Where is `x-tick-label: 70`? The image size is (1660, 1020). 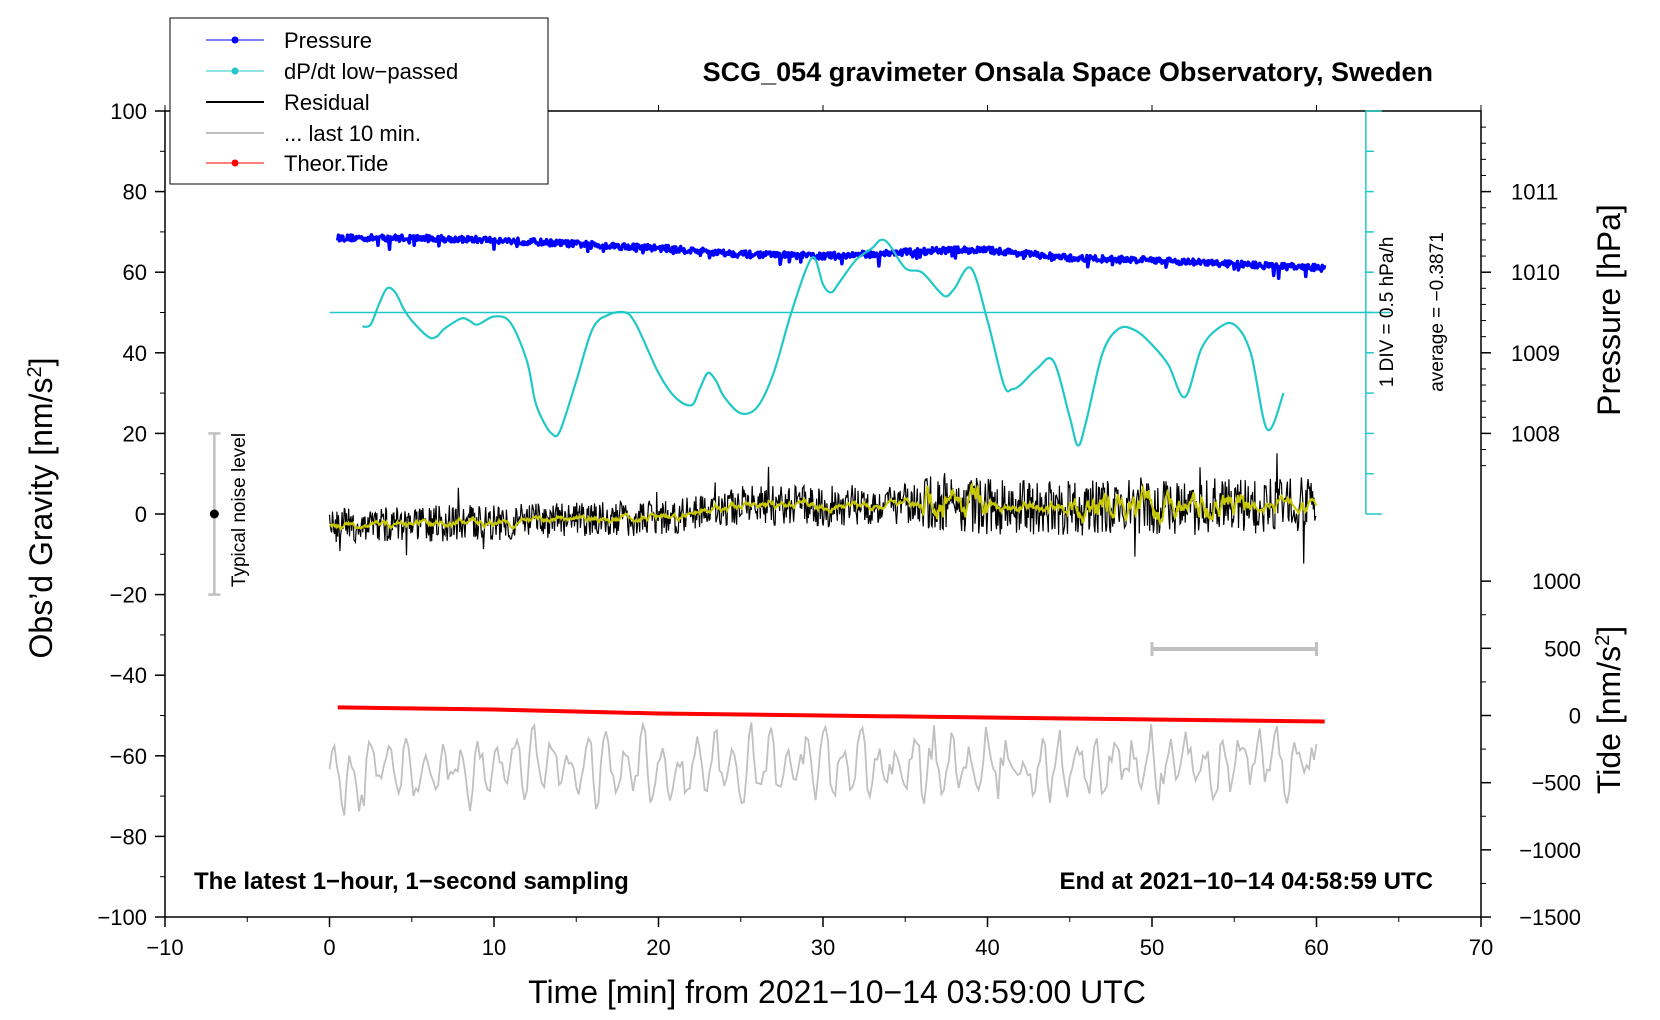 x-tick-label: 70 is located at coordinates (1481, 947).